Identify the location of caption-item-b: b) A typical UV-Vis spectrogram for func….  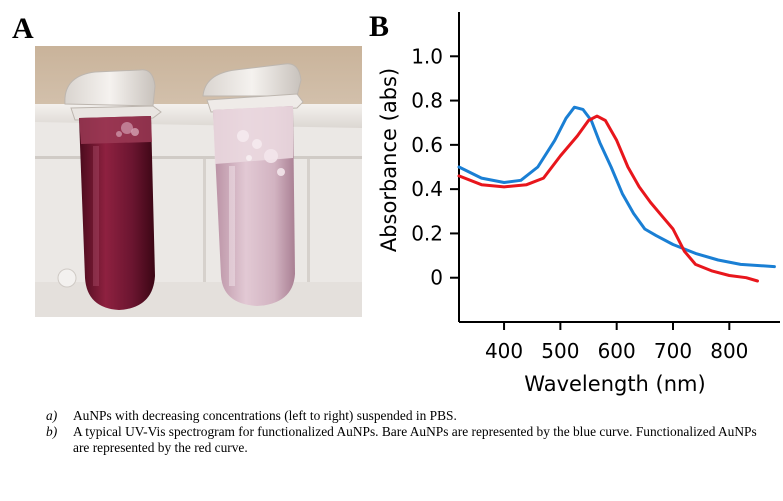
(406, 440).